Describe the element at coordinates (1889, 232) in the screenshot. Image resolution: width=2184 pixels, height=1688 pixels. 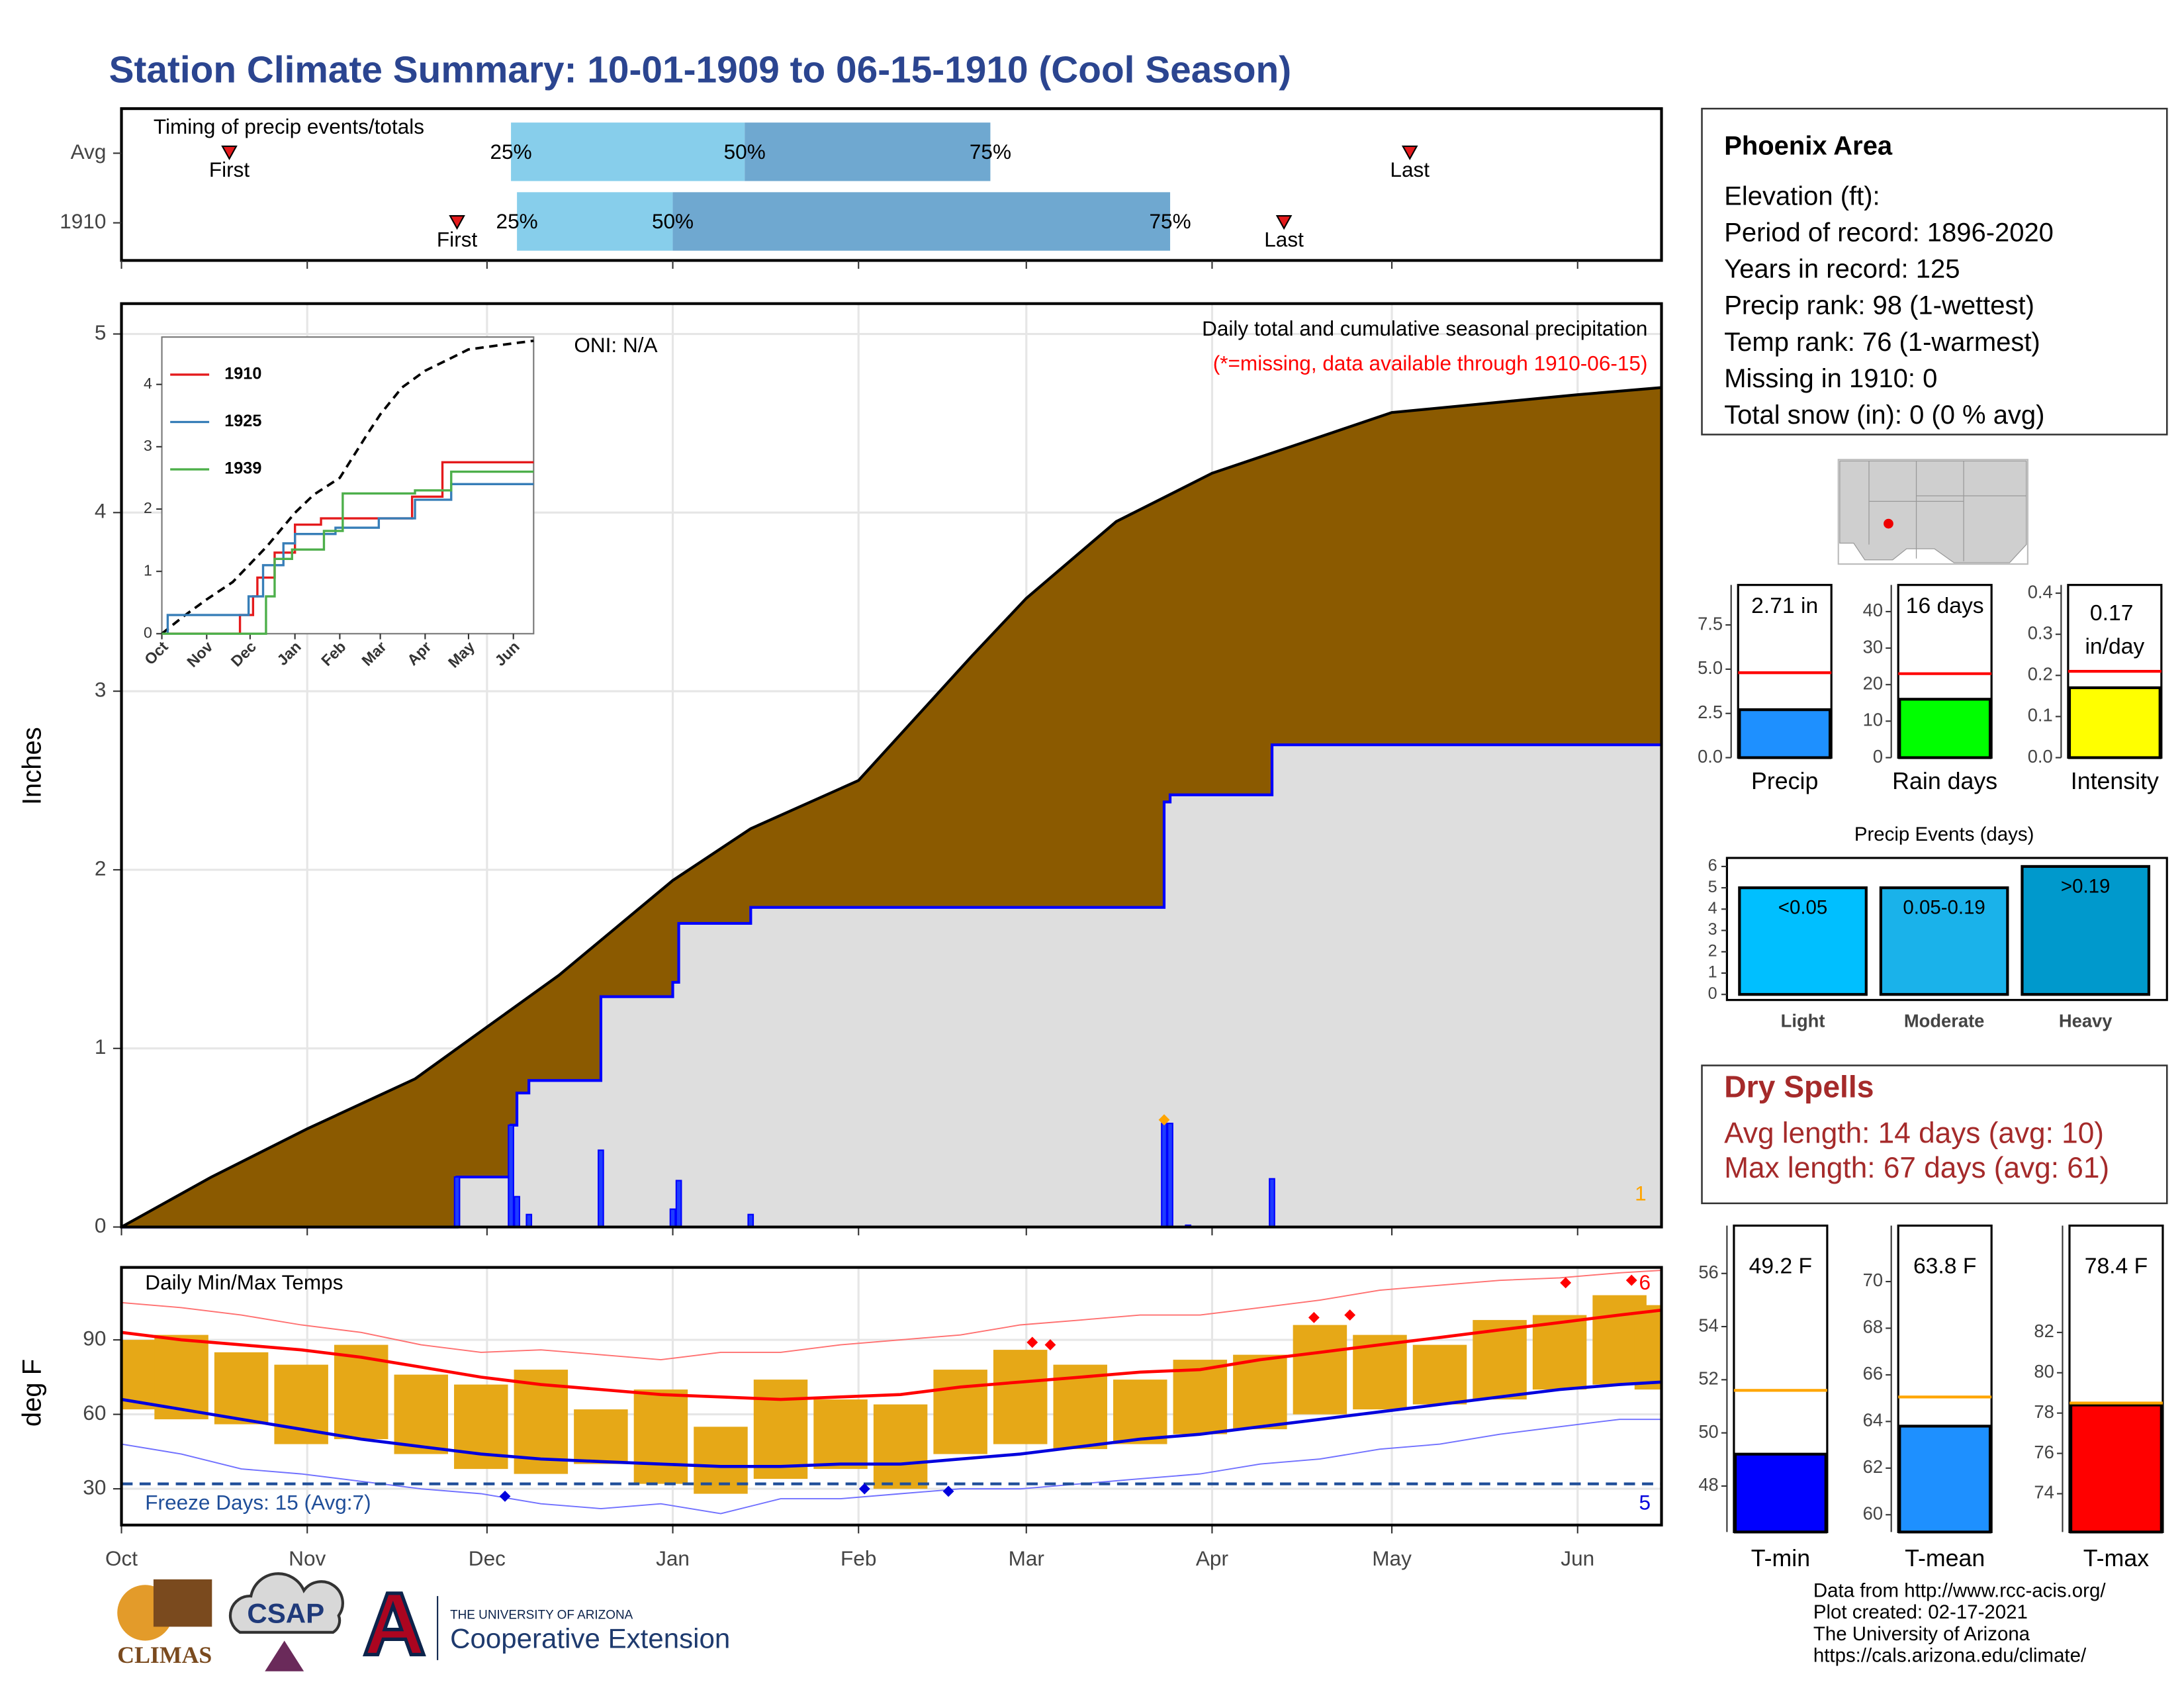
I see `info-line: Period of record: 1896-2020` at that location.